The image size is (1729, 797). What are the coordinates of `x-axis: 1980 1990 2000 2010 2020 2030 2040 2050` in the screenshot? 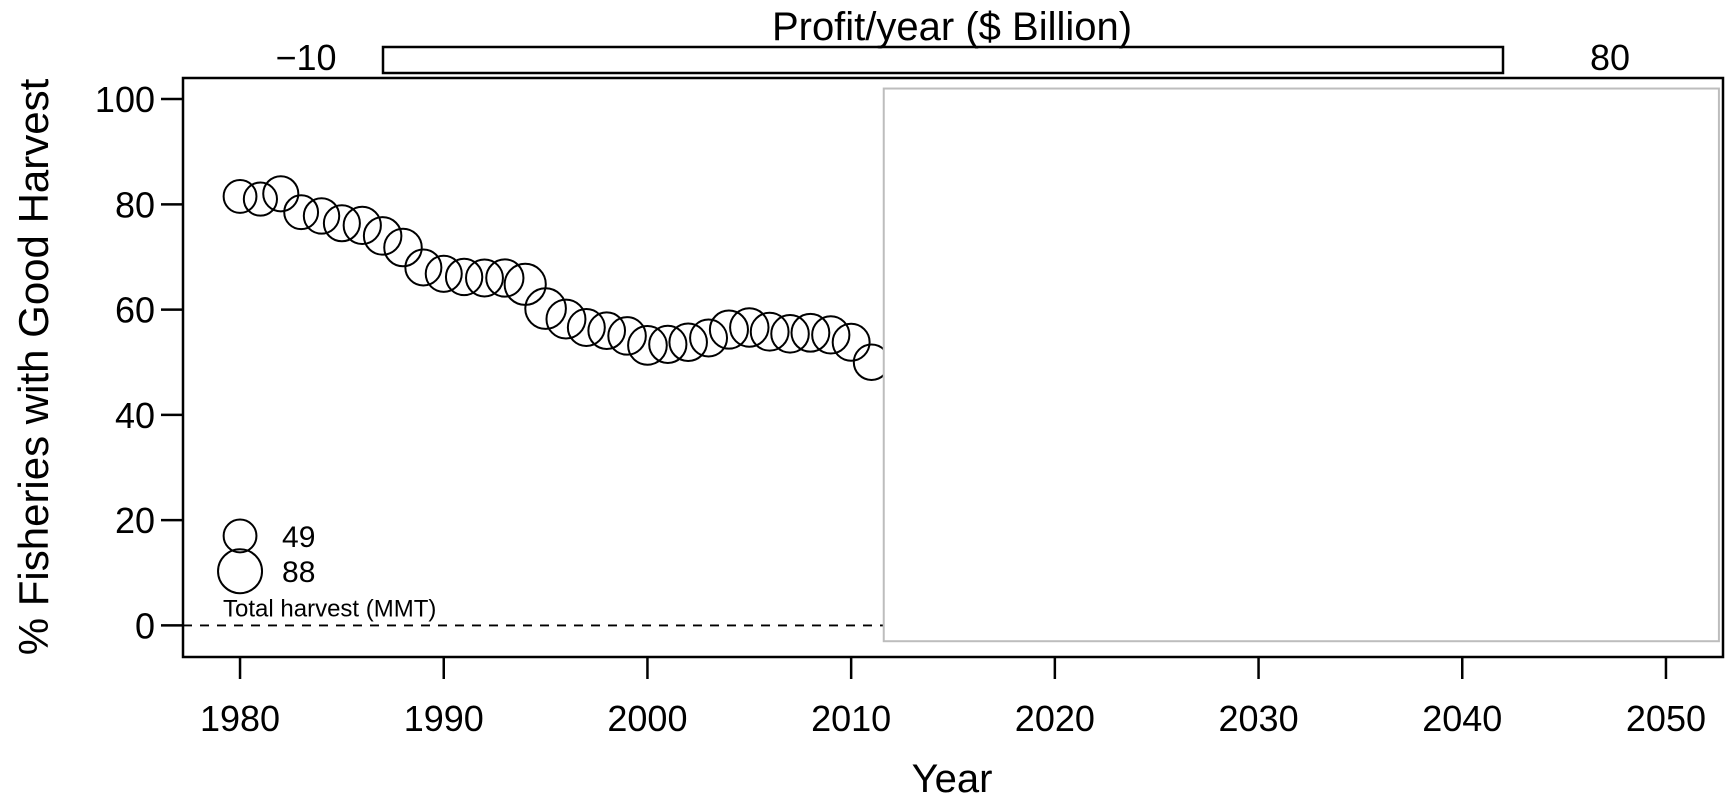 It's located at (953, 698).